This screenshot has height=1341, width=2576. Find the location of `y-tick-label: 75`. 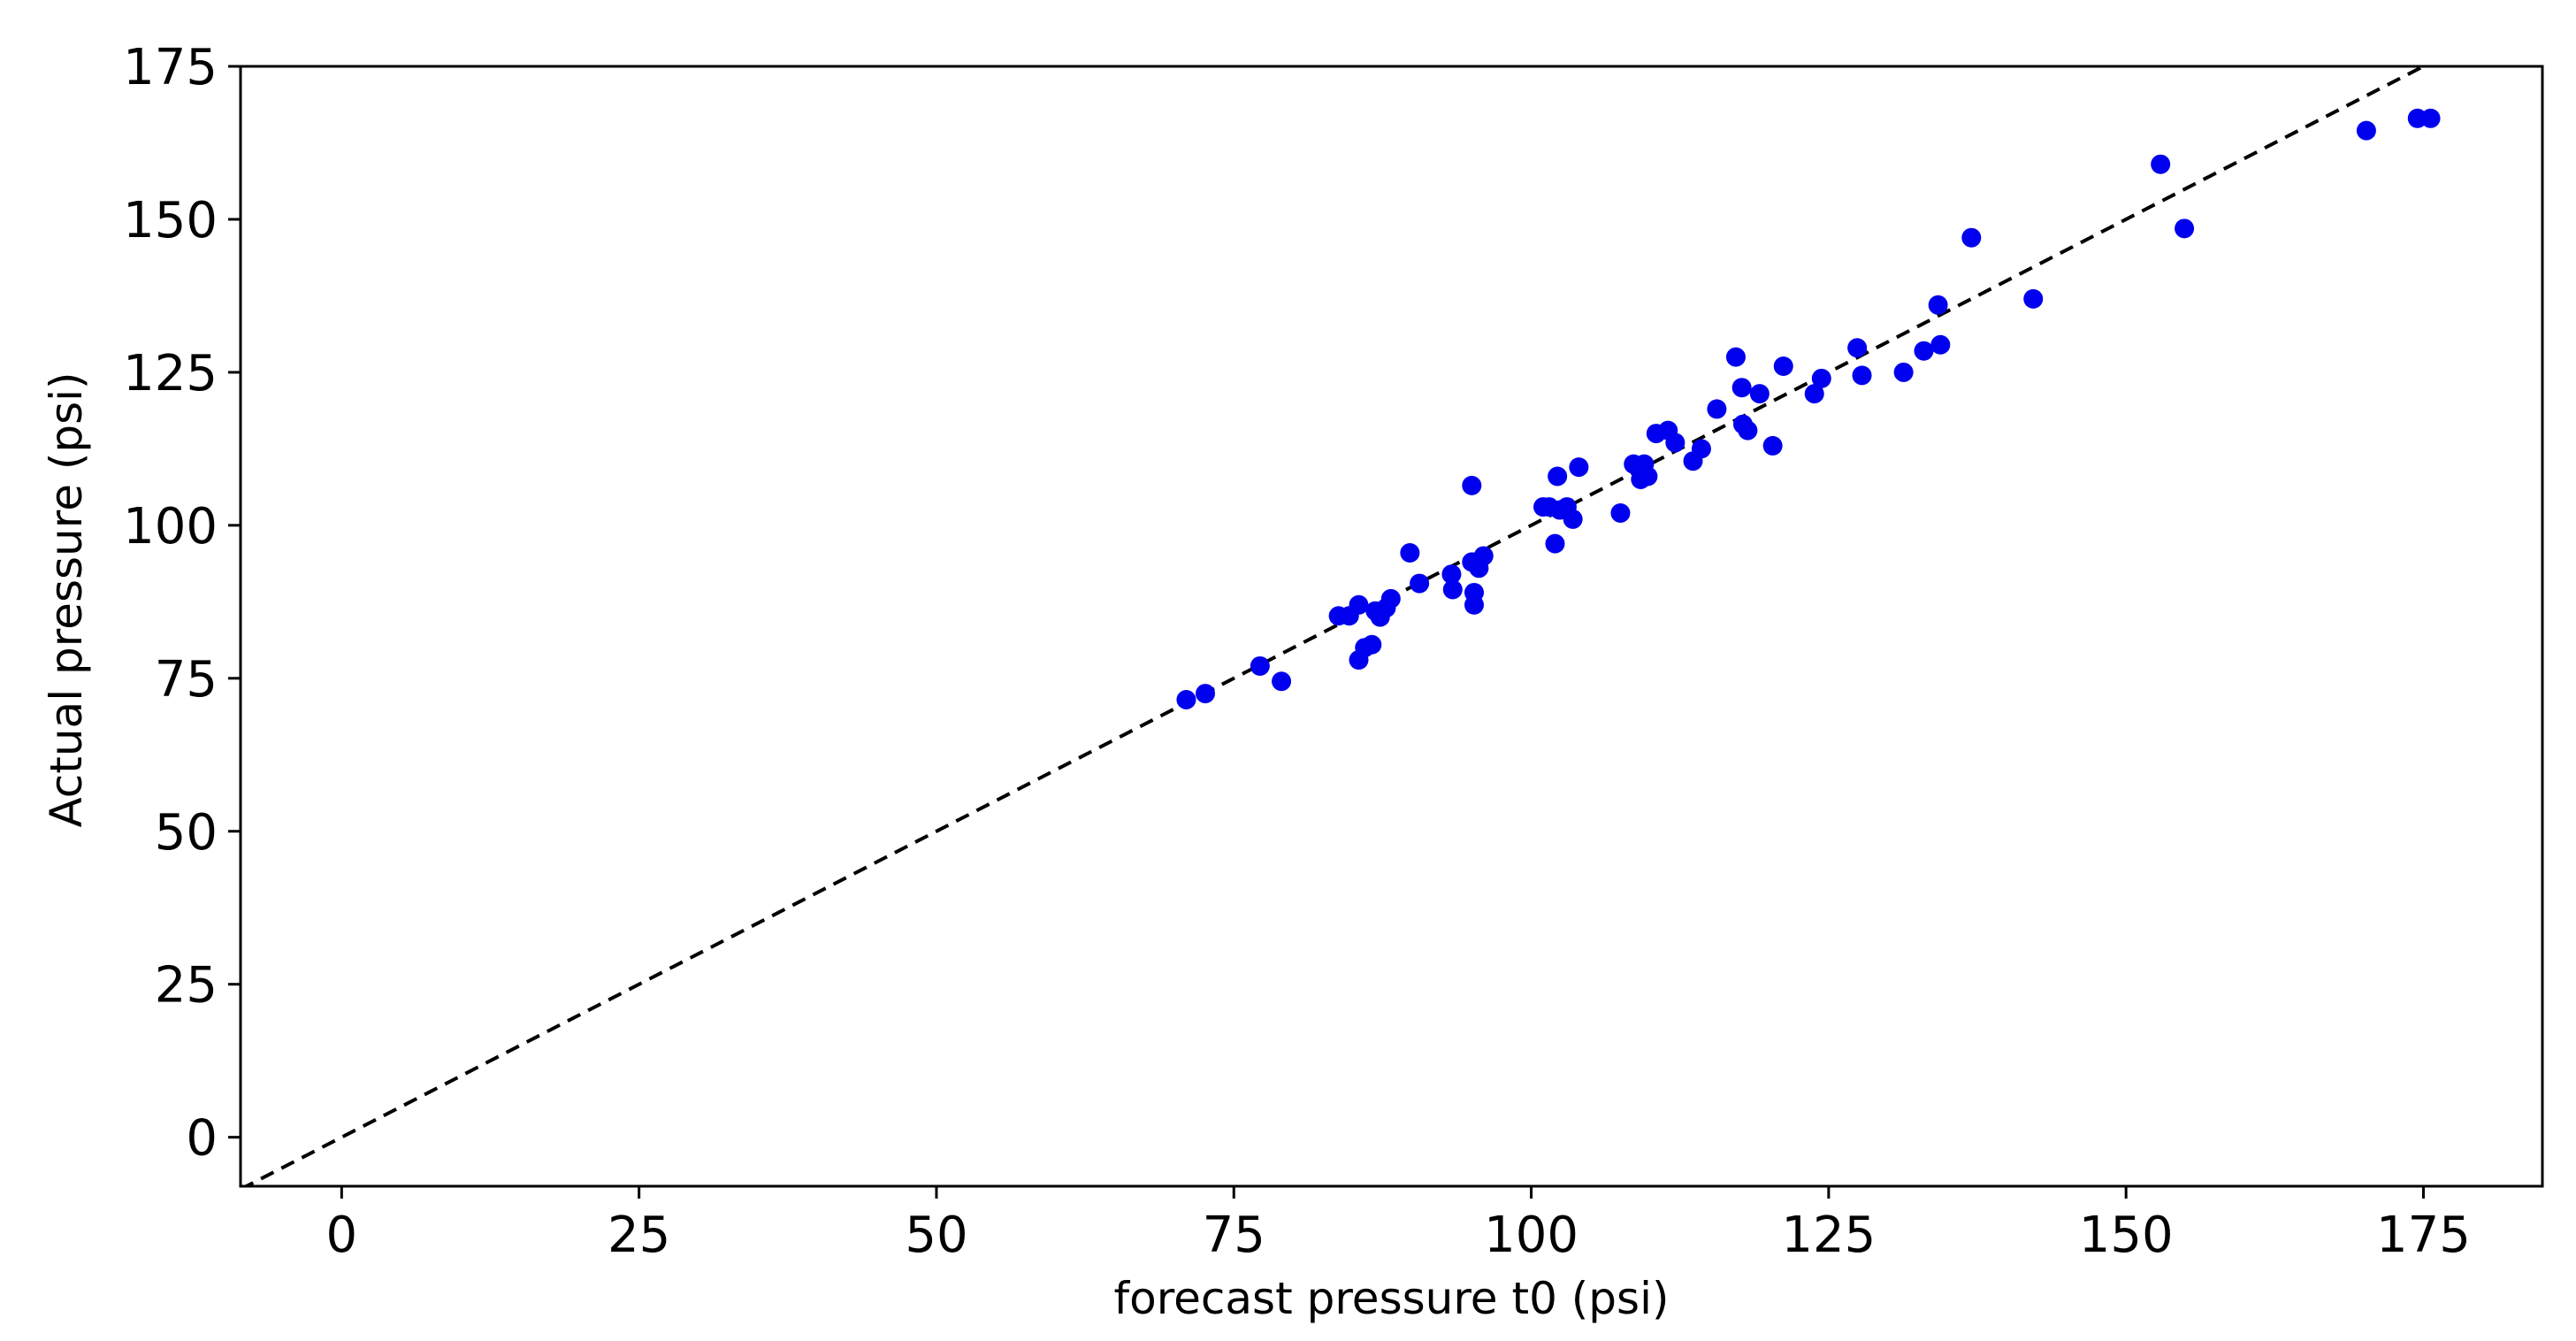

y-tick-label: 75 is located at coordinates (186, 680).